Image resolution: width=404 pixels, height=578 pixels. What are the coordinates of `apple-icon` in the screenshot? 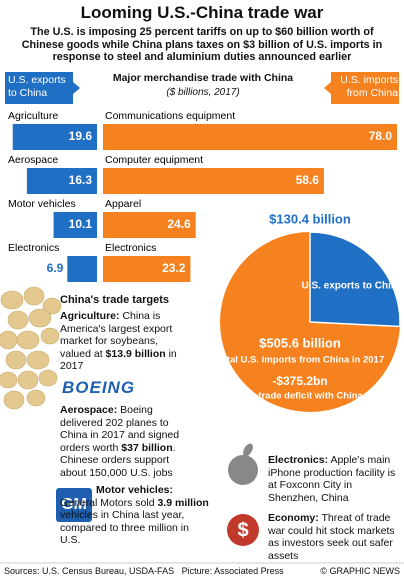 It's located at (243, 470).